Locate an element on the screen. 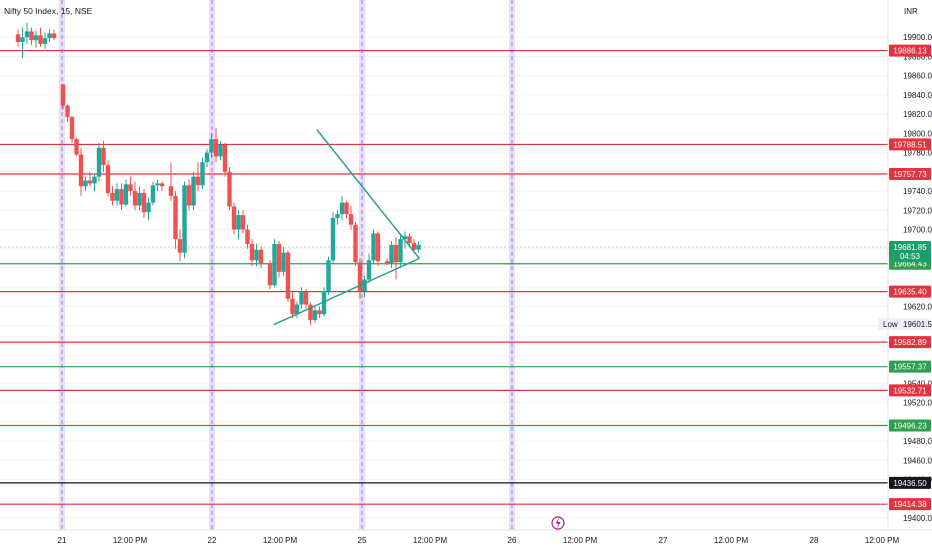 This screenshot has height=550, width=932. triangle-lower-trendline is located at coordinates (346, 291).